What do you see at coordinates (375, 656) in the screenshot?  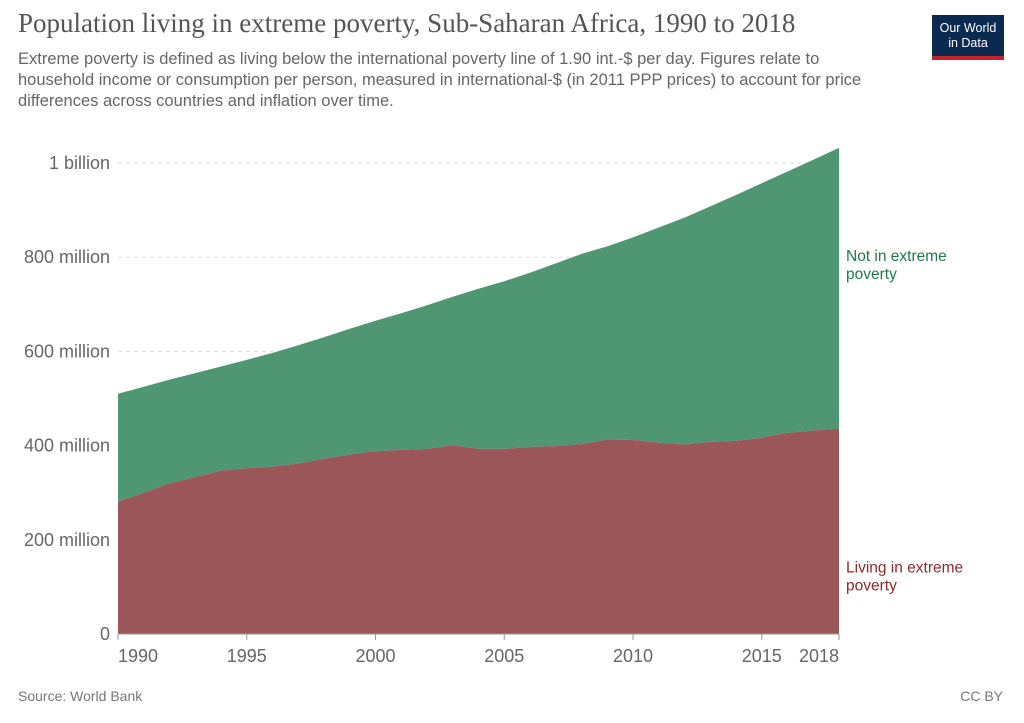 I see `x-tick-label: 2000` at bounding box center [375, 656].